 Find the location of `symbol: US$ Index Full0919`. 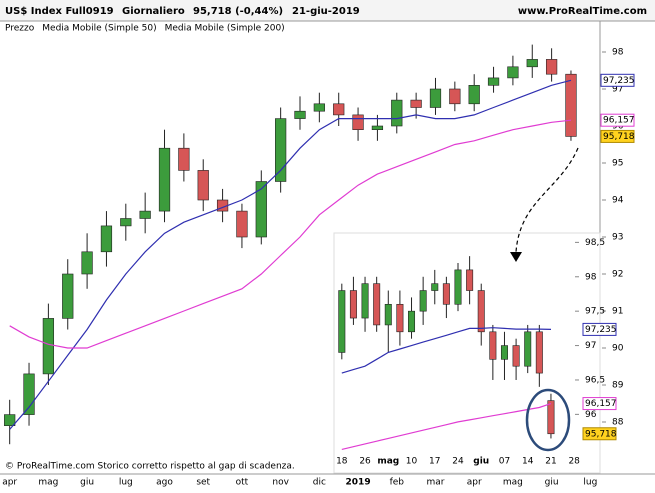

symbol: US$ Index Full0919 is located at coordinates (59, 11).